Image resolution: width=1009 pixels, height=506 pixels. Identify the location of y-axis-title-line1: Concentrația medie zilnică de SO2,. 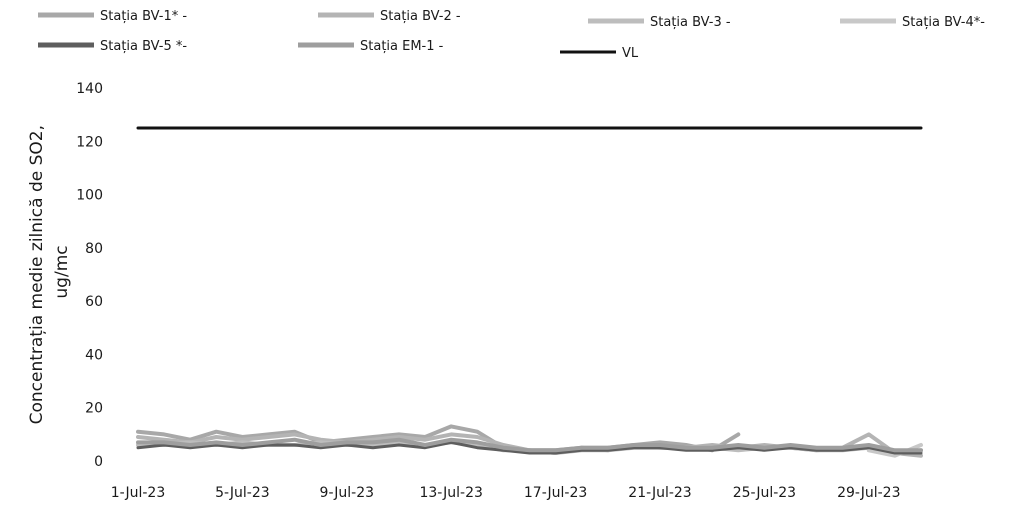
(37, 274).